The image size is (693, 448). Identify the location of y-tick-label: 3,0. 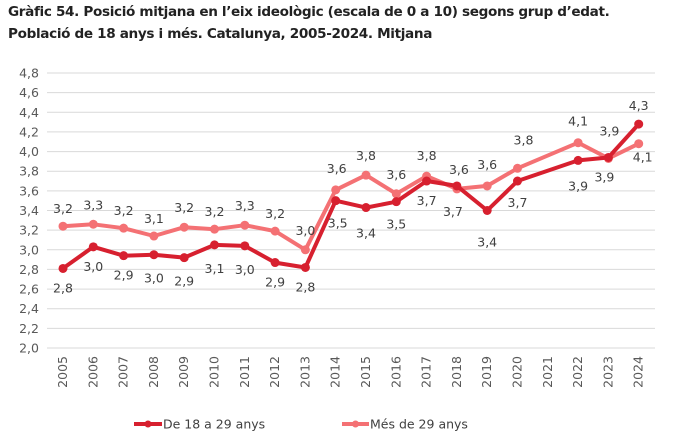
(29, 249).